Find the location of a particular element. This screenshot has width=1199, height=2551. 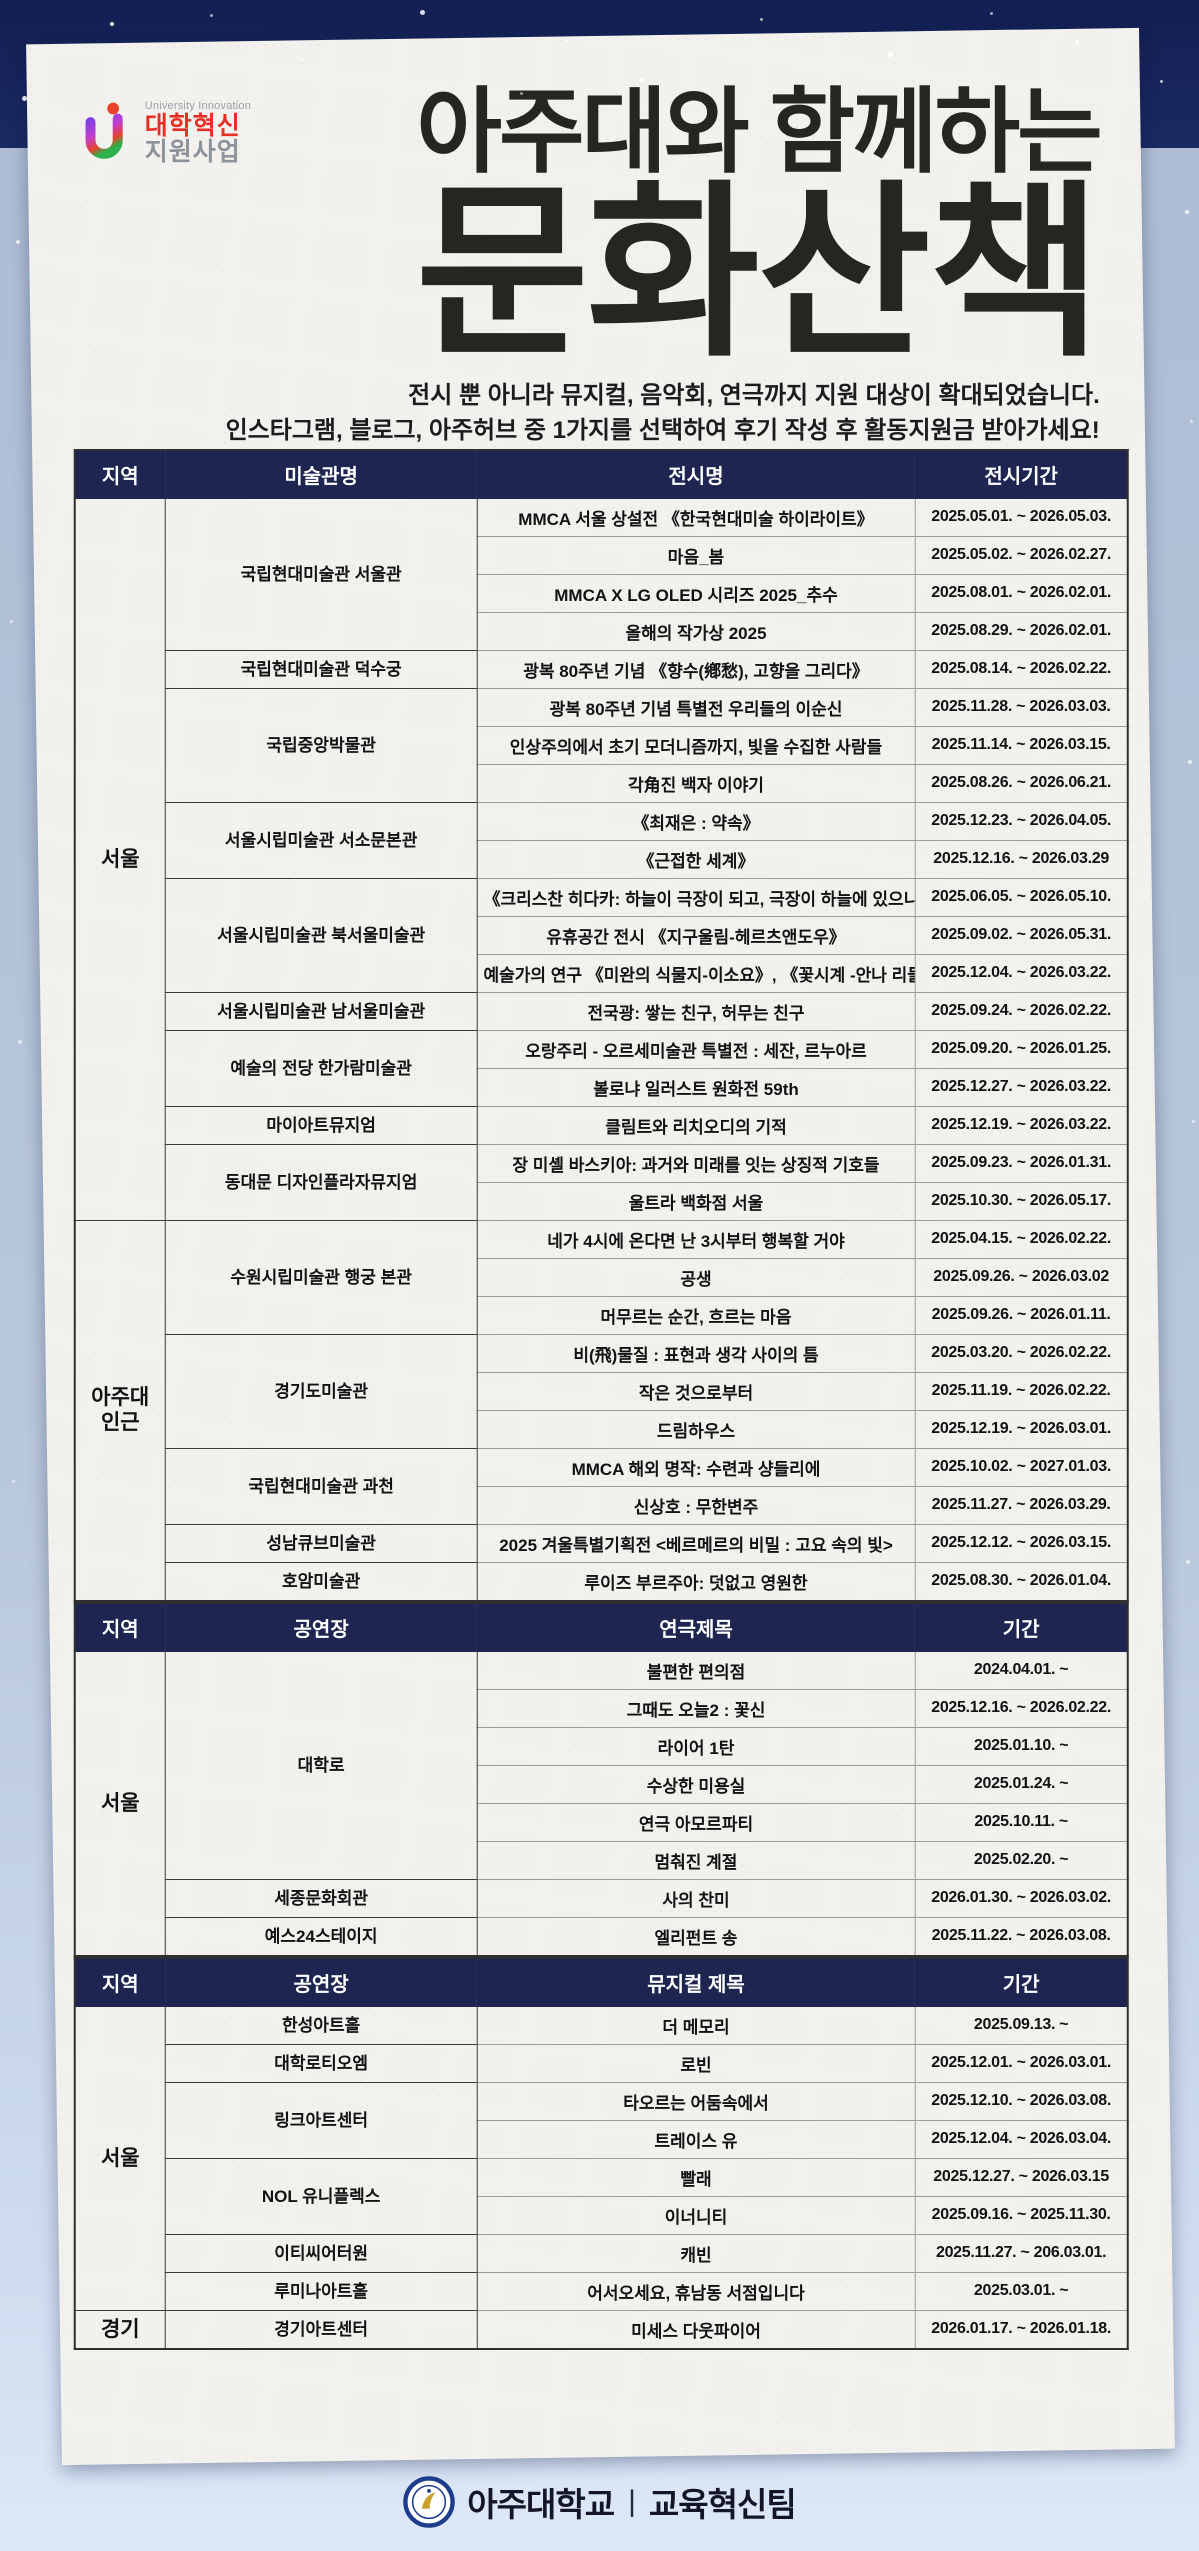

event-title-cell: 볼로냐 일러스트 원화전 59th is located at coordinates (696, 1087).